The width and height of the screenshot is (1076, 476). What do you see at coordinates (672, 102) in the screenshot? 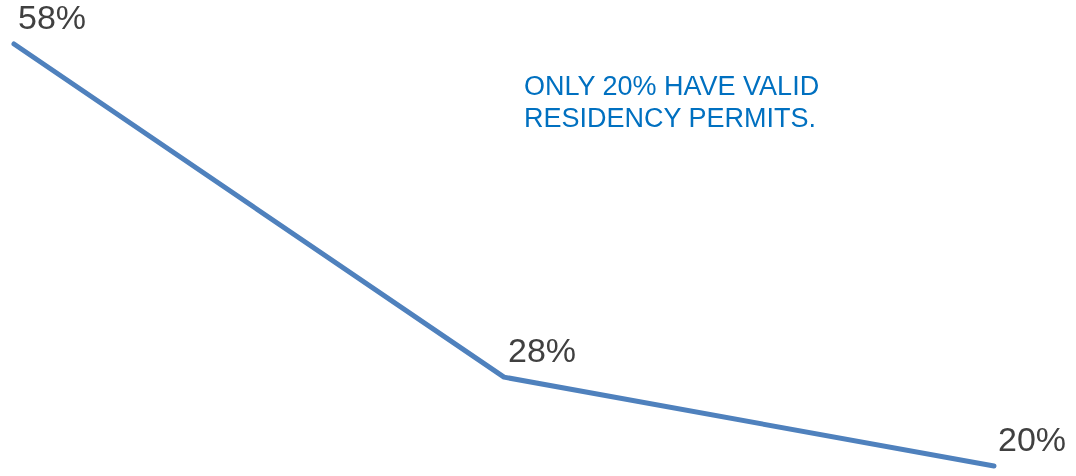
I see `annotation: ONLY 20% HAVE VALID RESIDENCY PERMITS.` at bounding box center [672, 102].